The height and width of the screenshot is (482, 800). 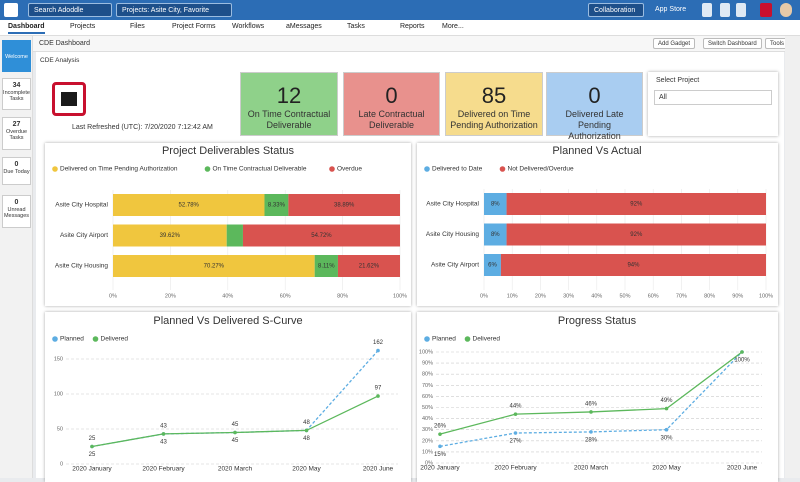 I want to click on scrollbar, so click(x=792, y=257).